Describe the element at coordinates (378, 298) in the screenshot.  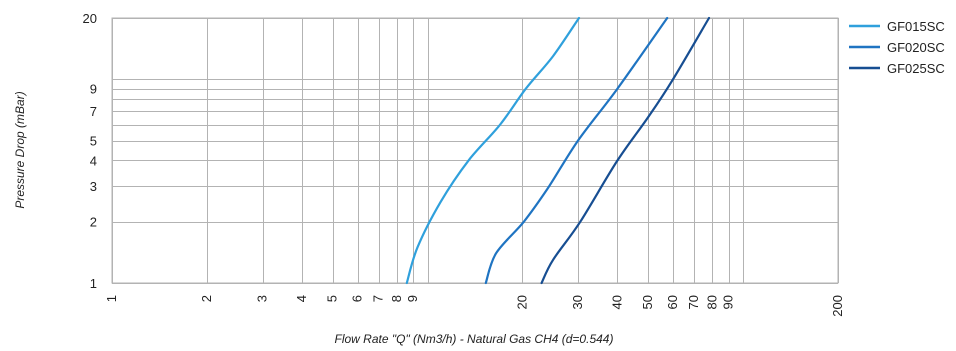
I see `x-tick-label: 7` at that location.